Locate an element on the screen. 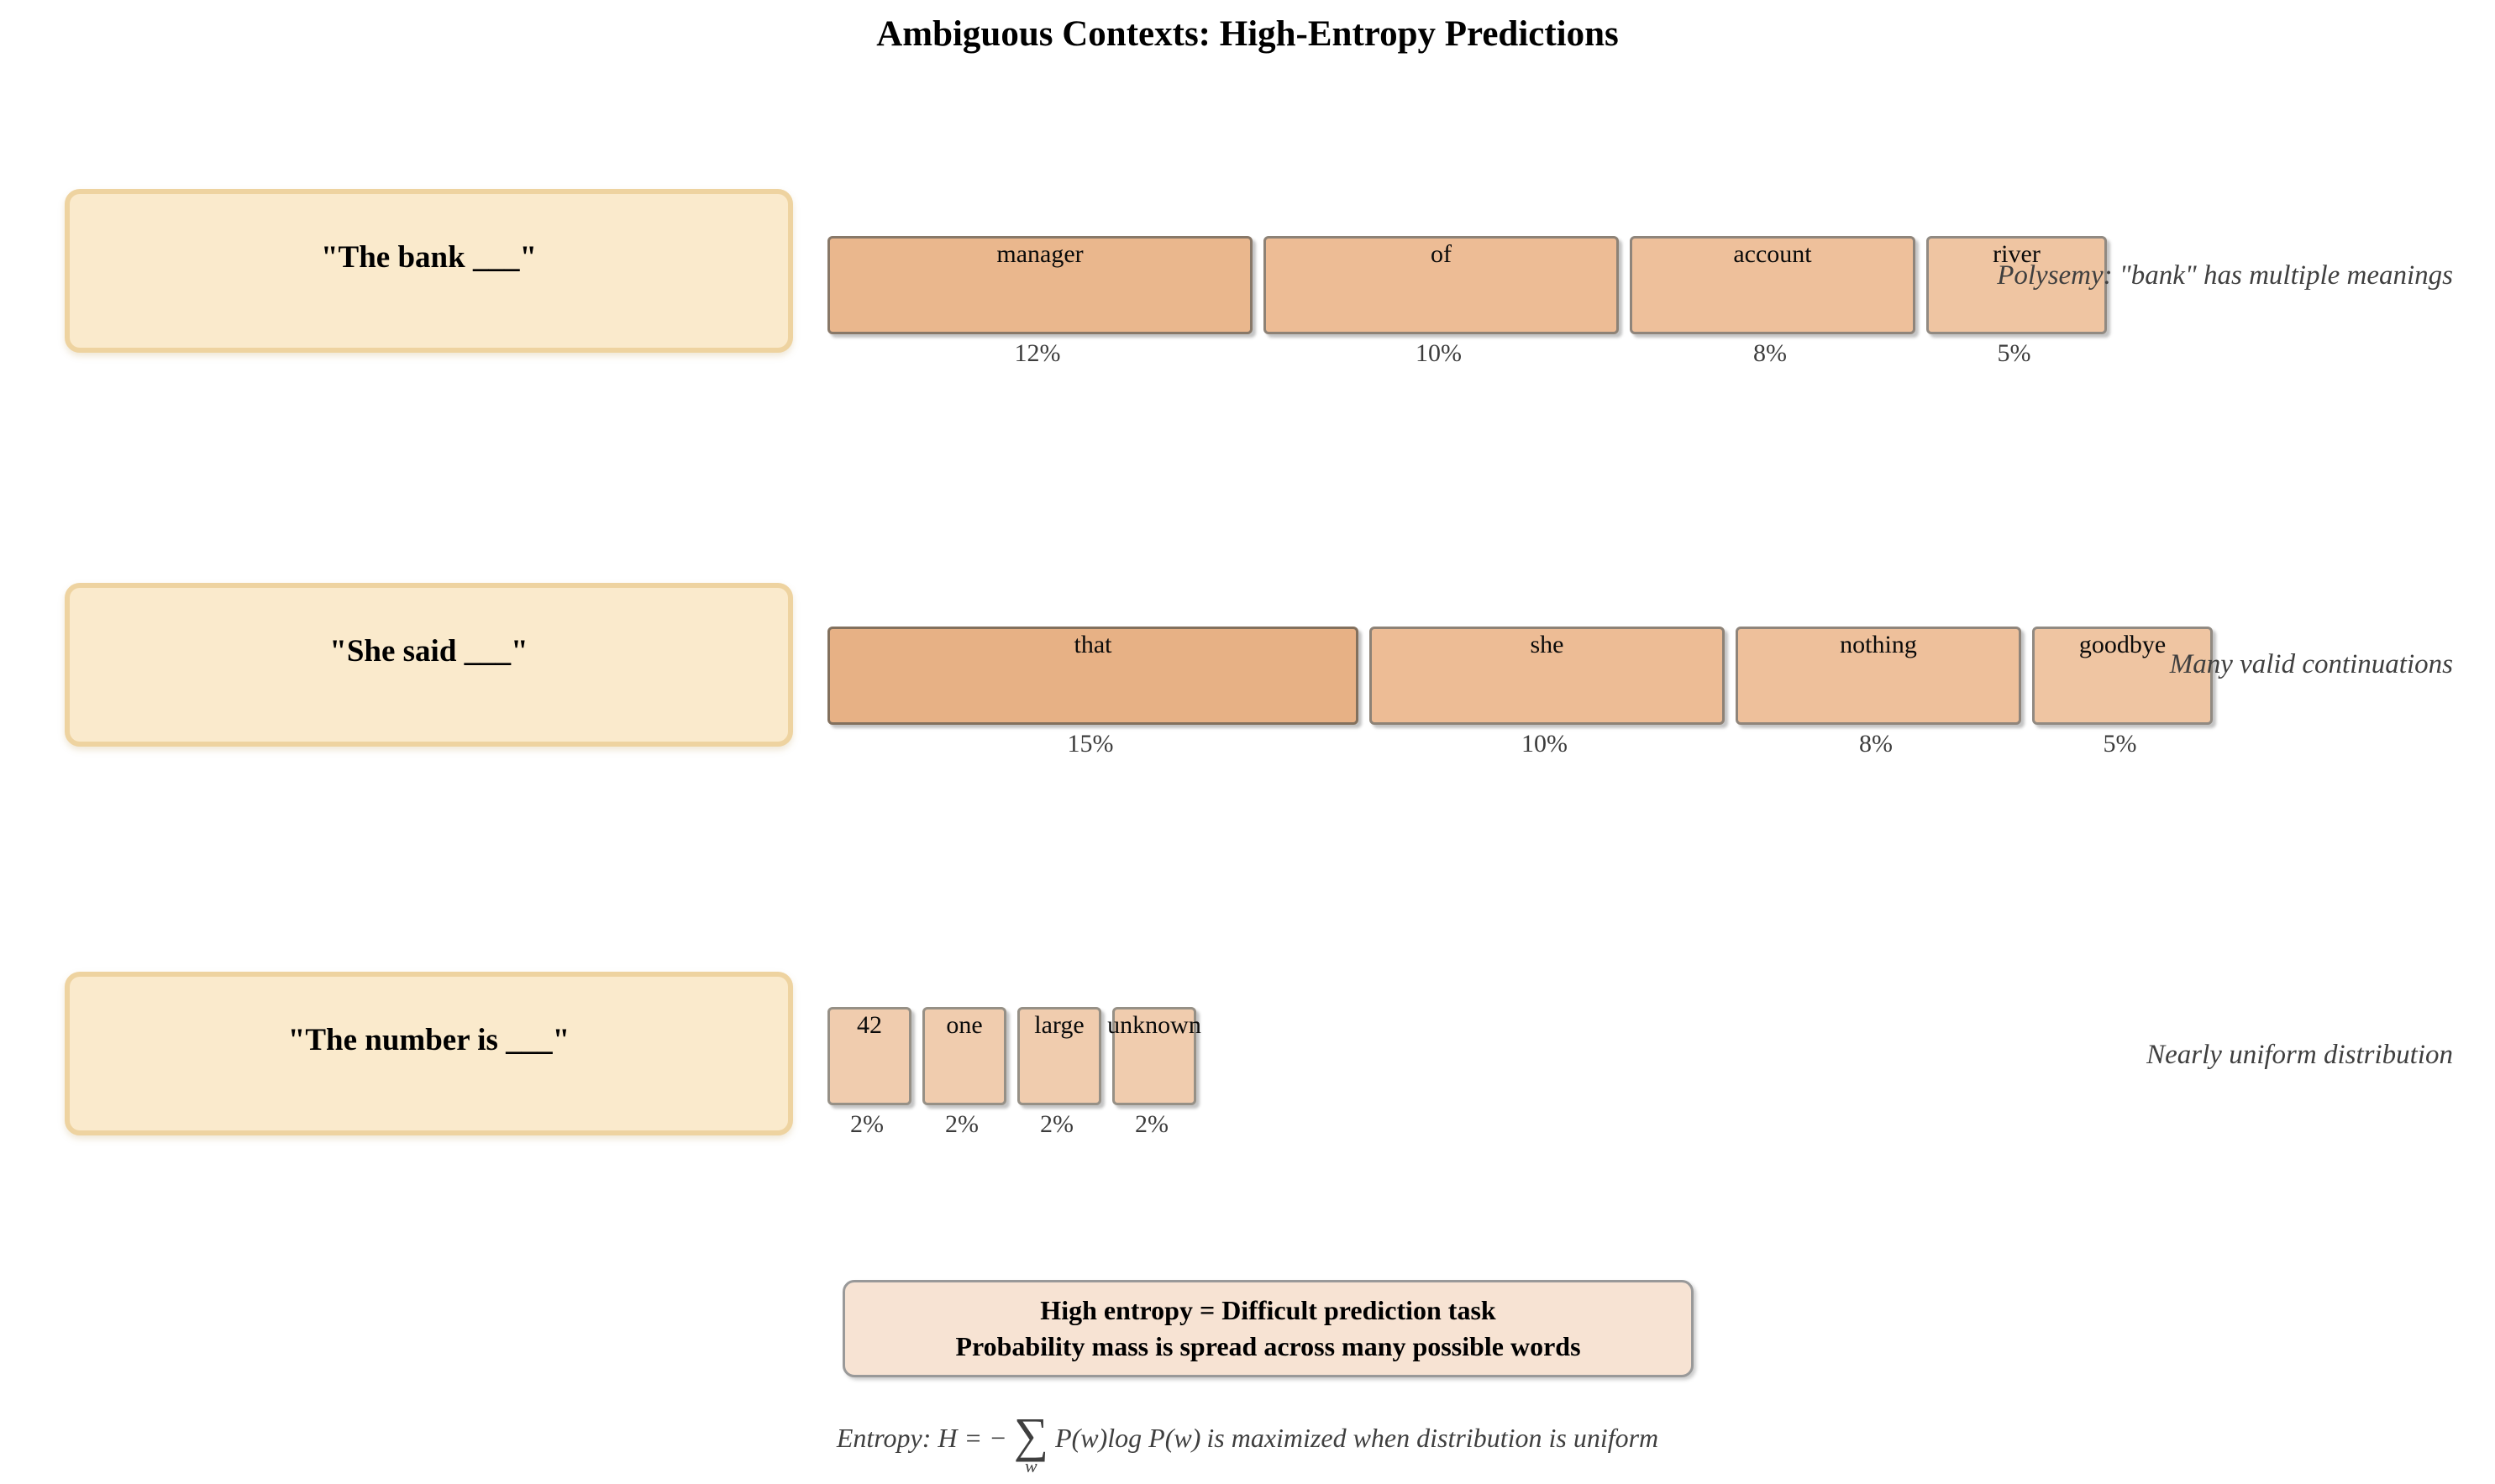 The image size is (2495, 1484). context-text: "The bank ___" is located at coordinates (429, 257).